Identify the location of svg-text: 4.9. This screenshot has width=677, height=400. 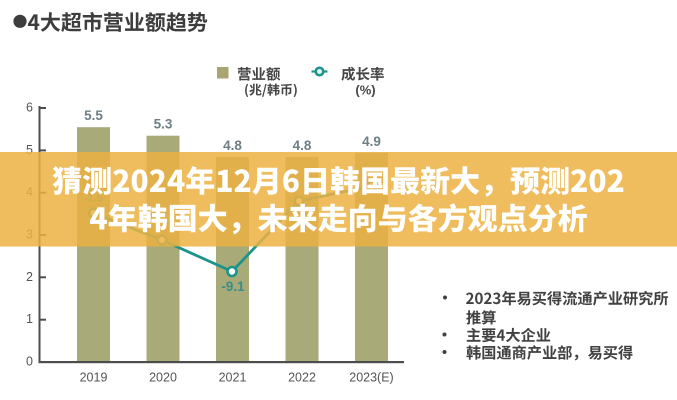
(371, 141).